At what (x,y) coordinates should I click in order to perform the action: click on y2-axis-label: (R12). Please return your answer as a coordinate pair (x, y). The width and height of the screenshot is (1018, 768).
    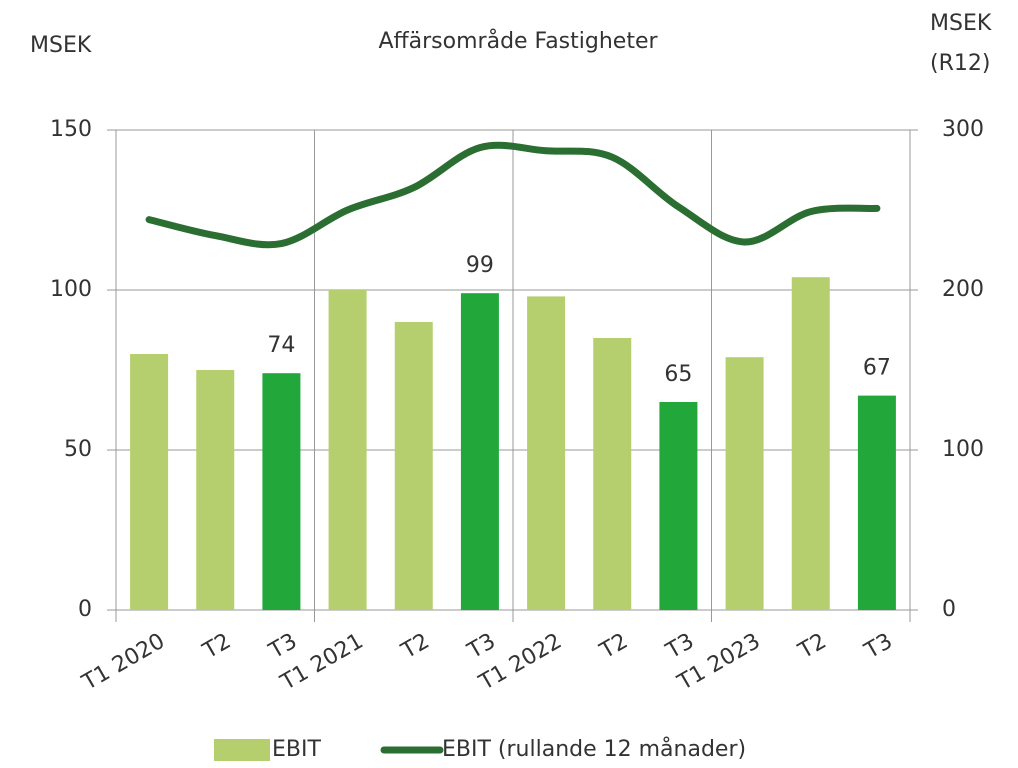
    Looking at the image, I should click on (960, 63).